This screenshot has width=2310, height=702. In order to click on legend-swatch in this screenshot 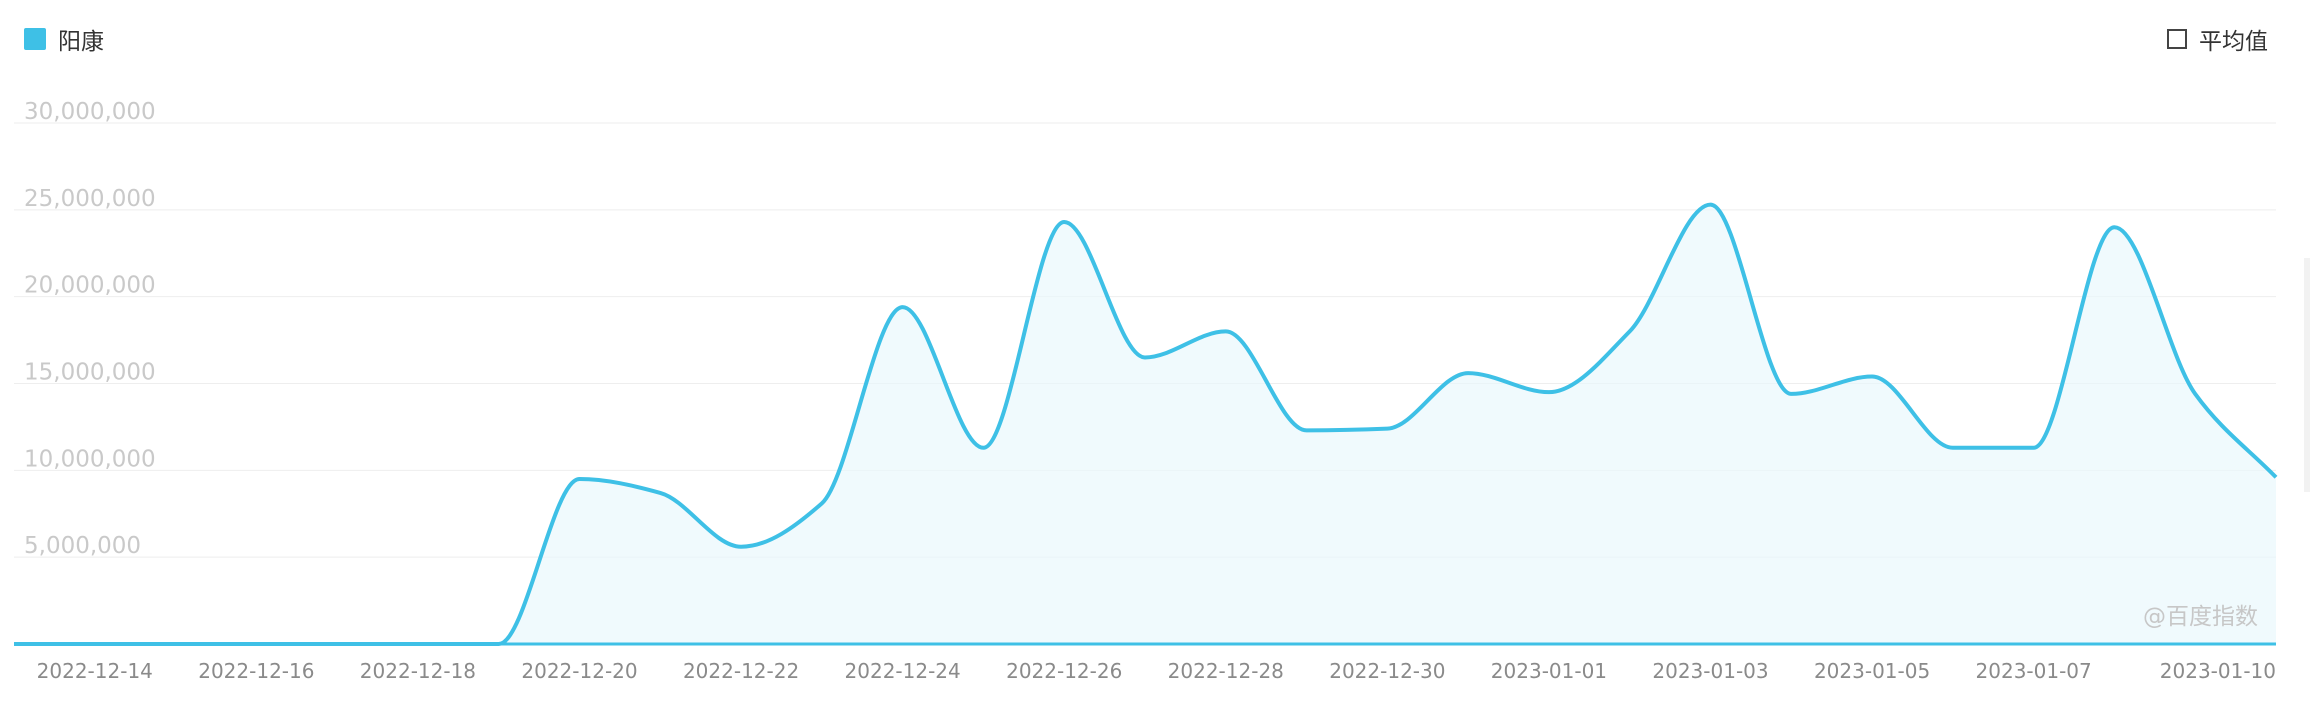, I will do `click(35, 39)`.